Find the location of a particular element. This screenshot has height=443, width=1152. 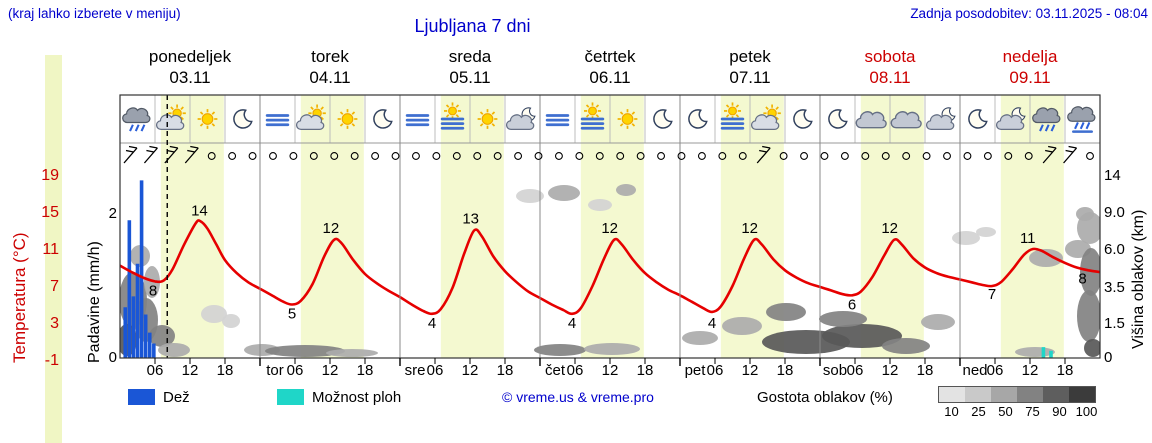

shower-legend-label: Možnost ploh is located at coordinates (357, 397).